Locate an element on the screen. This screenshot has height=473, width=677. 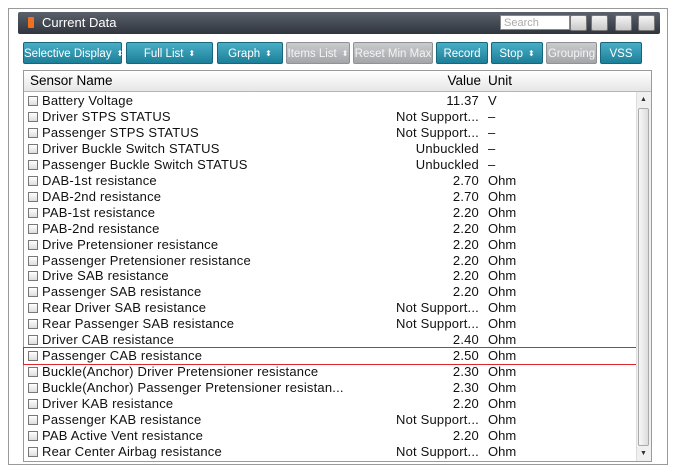
sensor-name: Drive Pretensioner resistance is located at coordinates (130, 244).